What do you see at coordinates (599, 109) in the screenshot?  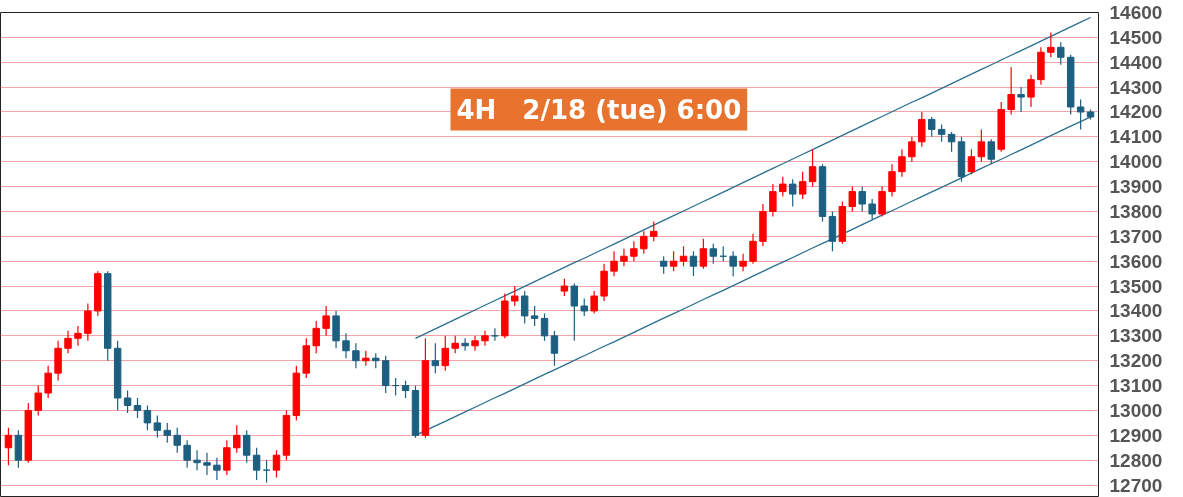 I see `text: 4H 2/18 (tue) 6:00` at bounding box center [599, 109].